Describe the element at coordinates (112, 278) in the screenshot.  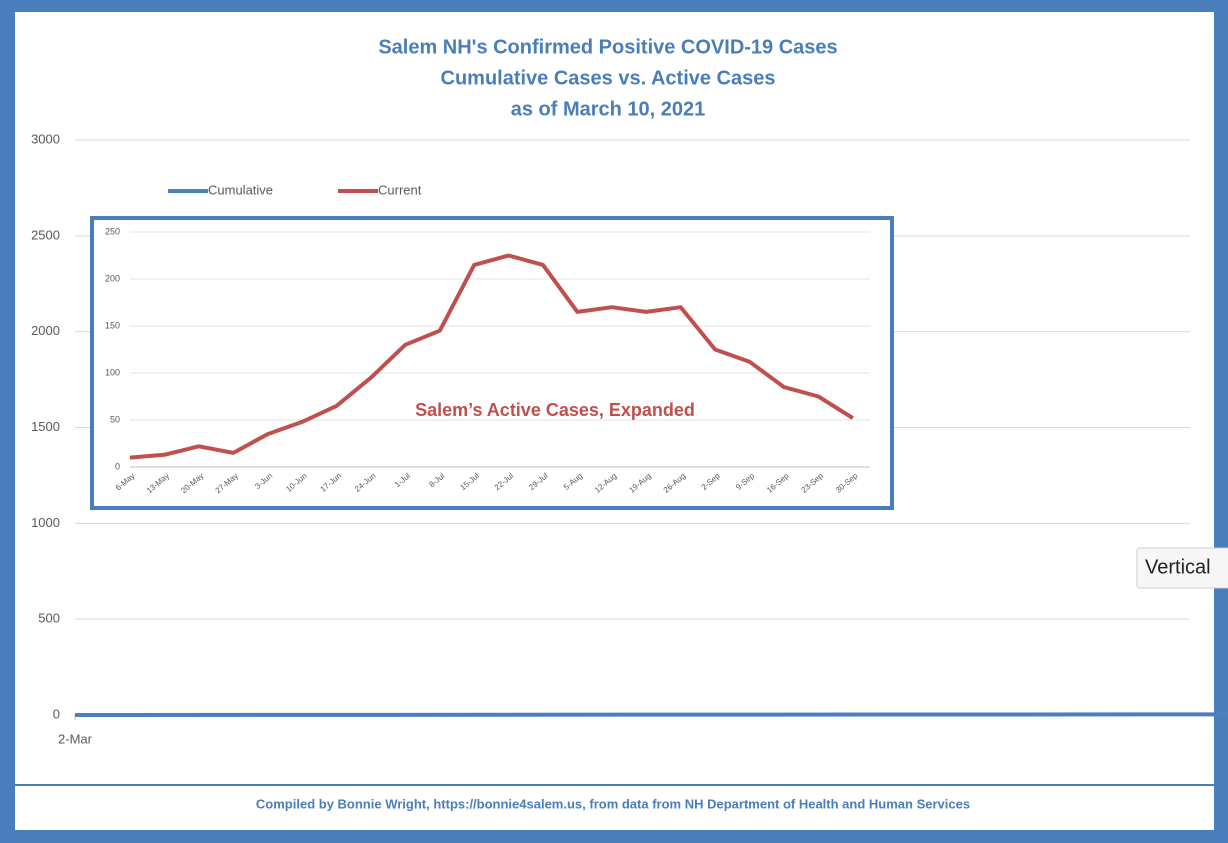
I see `y-tick-label: 200` at that location.